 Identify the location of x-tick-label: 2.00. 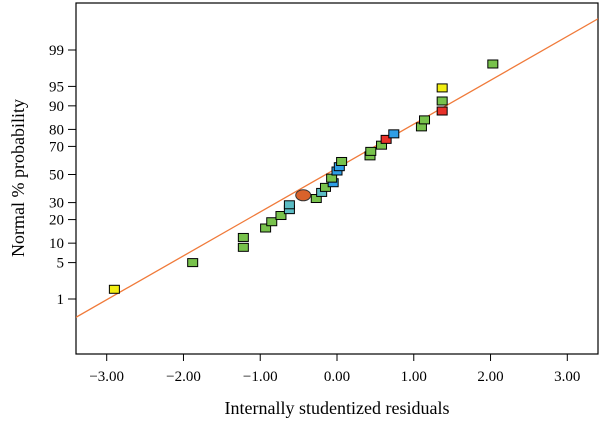
(490, 377).